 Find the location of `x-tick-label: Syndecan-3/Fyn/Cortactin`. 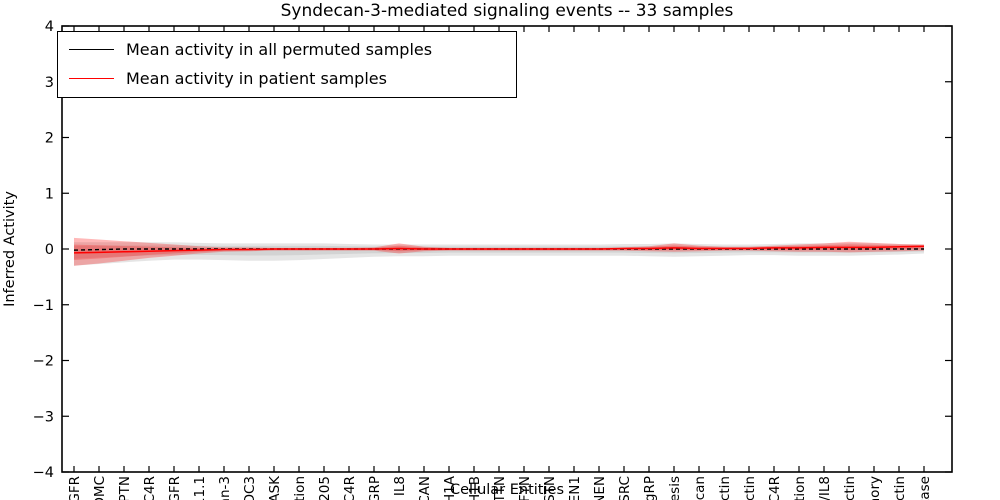

x-tick-label: Syndecan-3/Fyn/Cortactin is located at coordinates (900, 488).